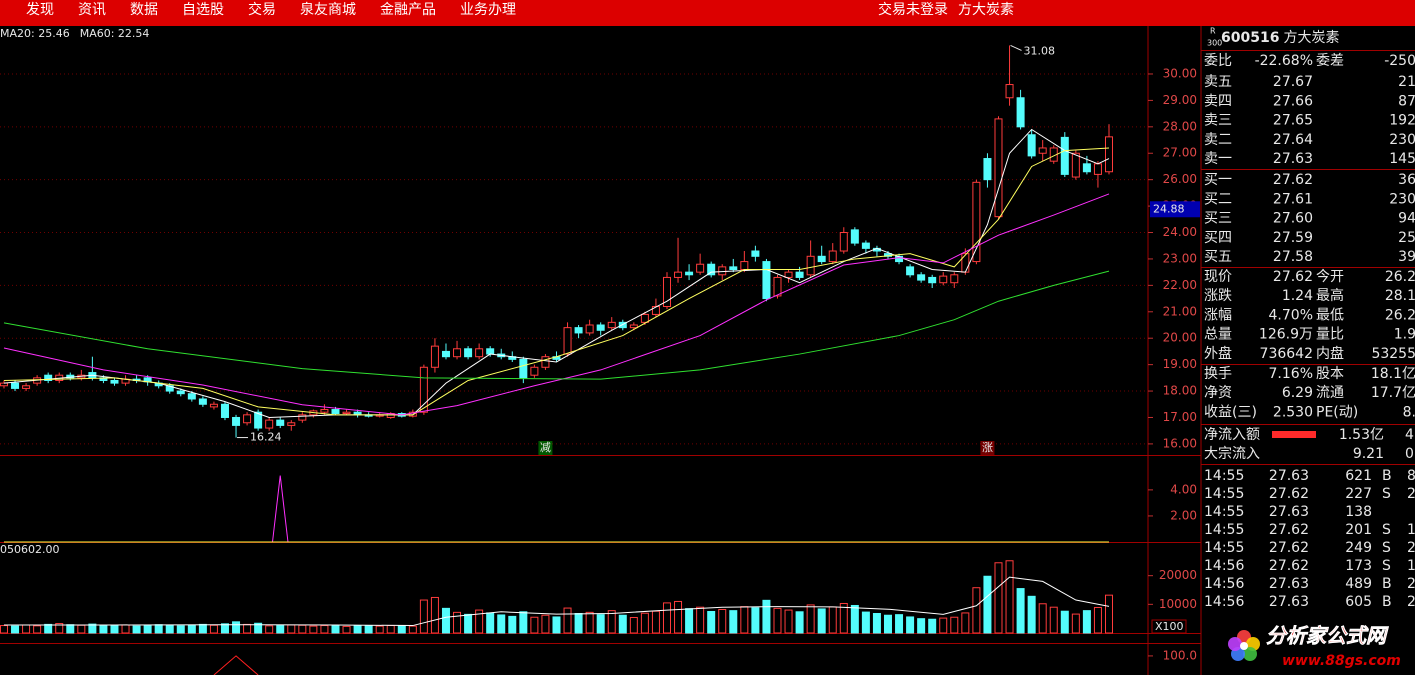  What do you see at coordinates (1218, 315) in the screenshot?
I see `quote-cell: 涨幅` at bounding box center [1218, 315].